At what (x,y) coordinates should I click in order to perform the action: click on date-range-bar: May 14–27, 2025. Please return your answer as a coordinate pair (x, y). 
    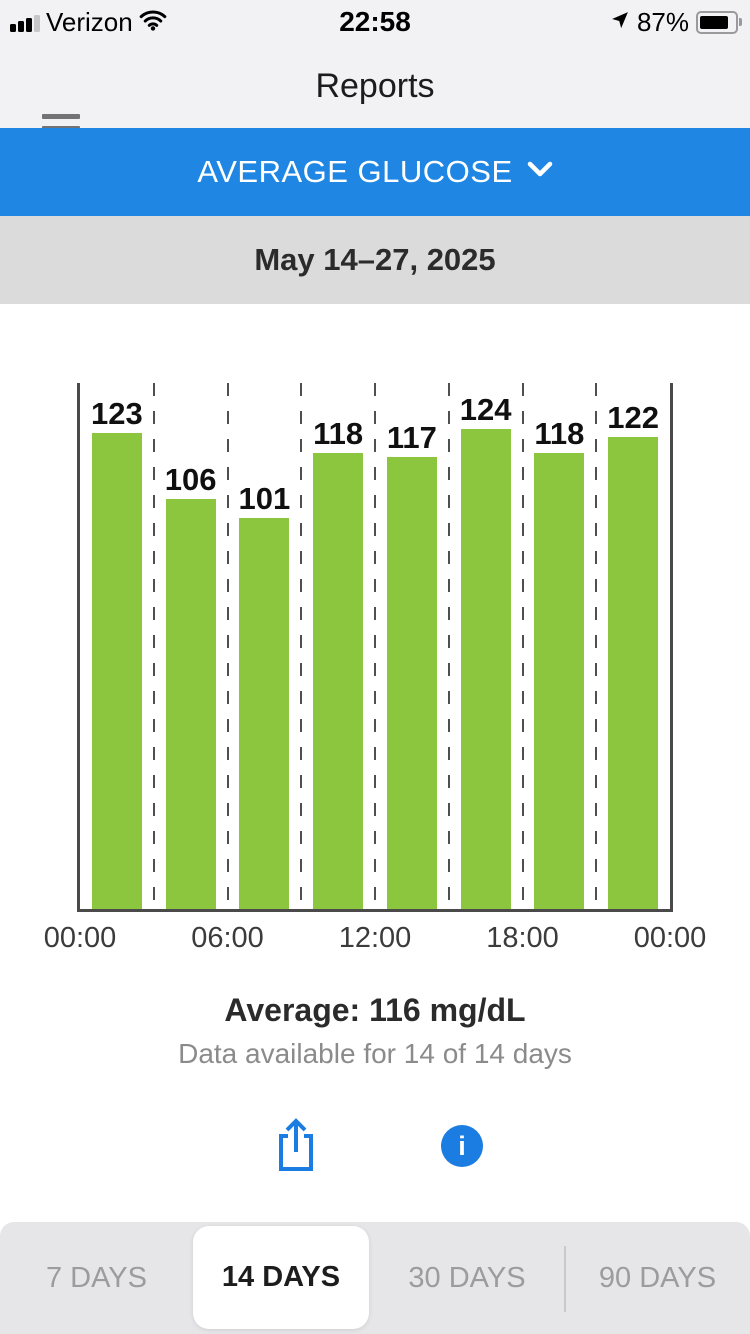
    Looking at the image, I should click on (375, 260).